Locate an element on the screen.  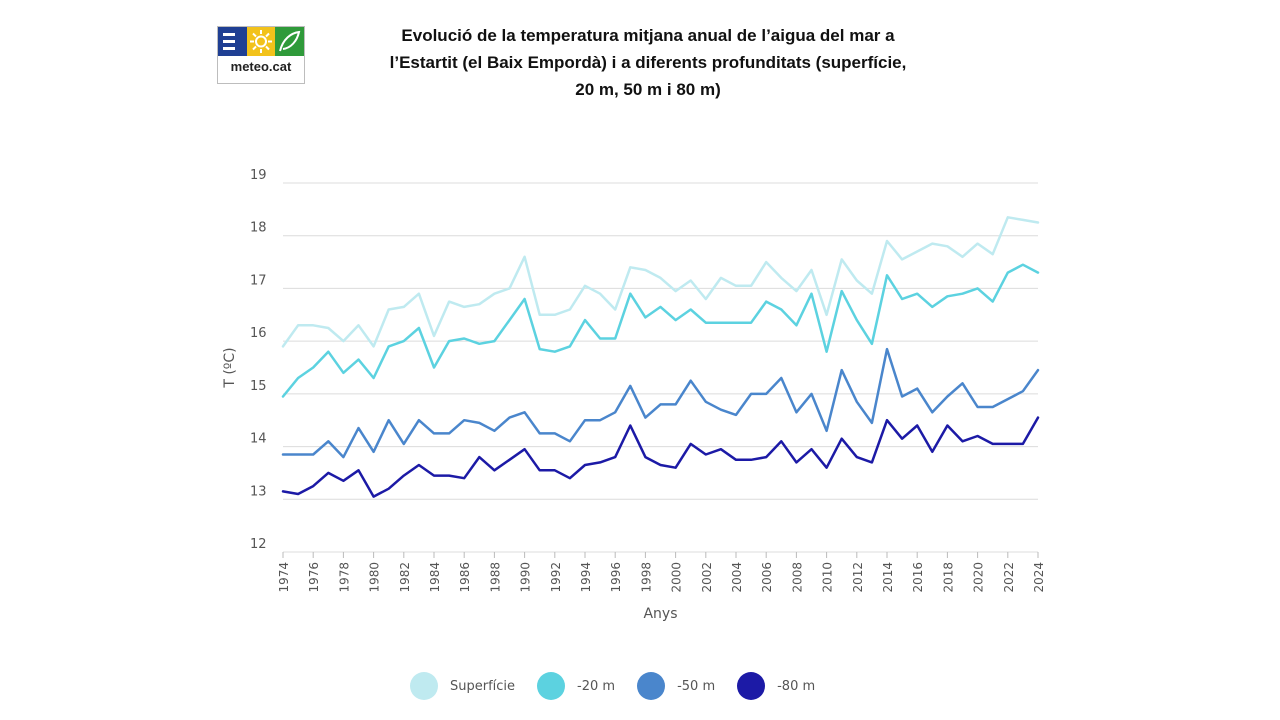
y-tick-label: 19 is located at coordinates (258, 175).